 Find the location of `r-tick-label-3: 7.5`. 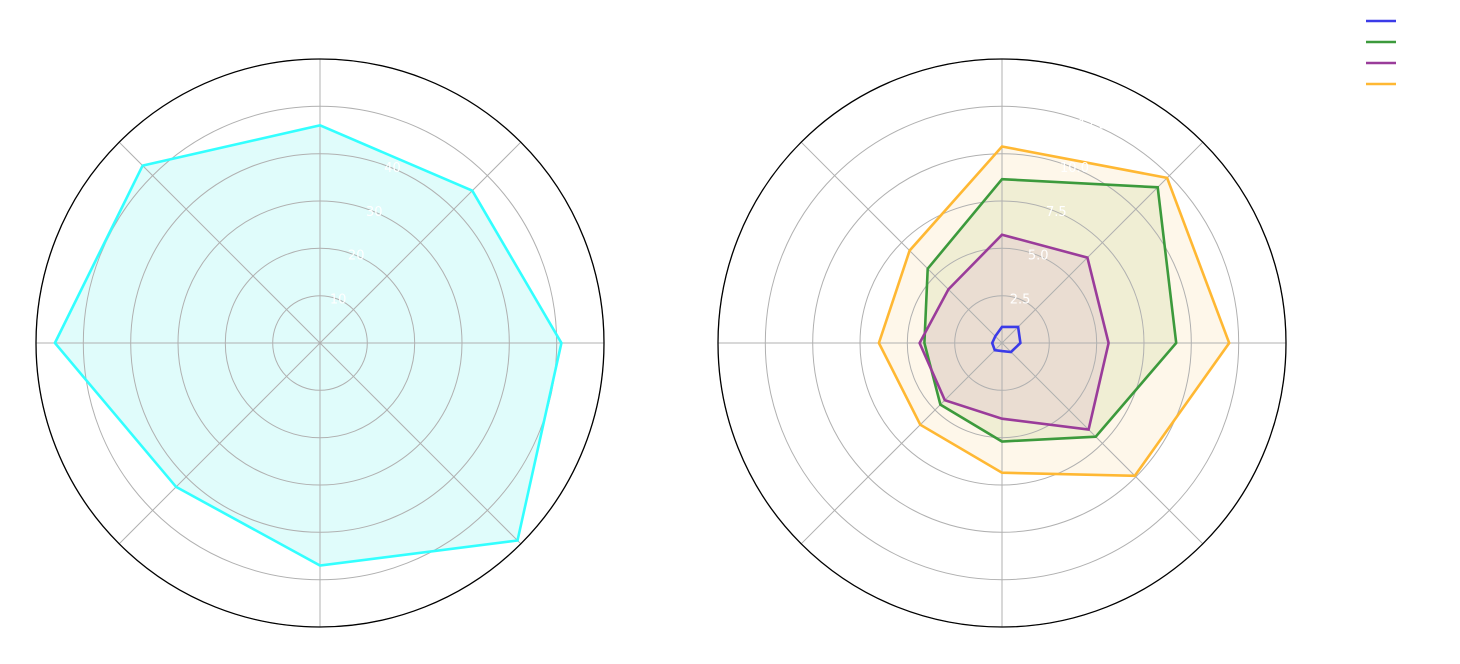

r-tick-label-3: 7.5 is located at coordinates (1056, 212).